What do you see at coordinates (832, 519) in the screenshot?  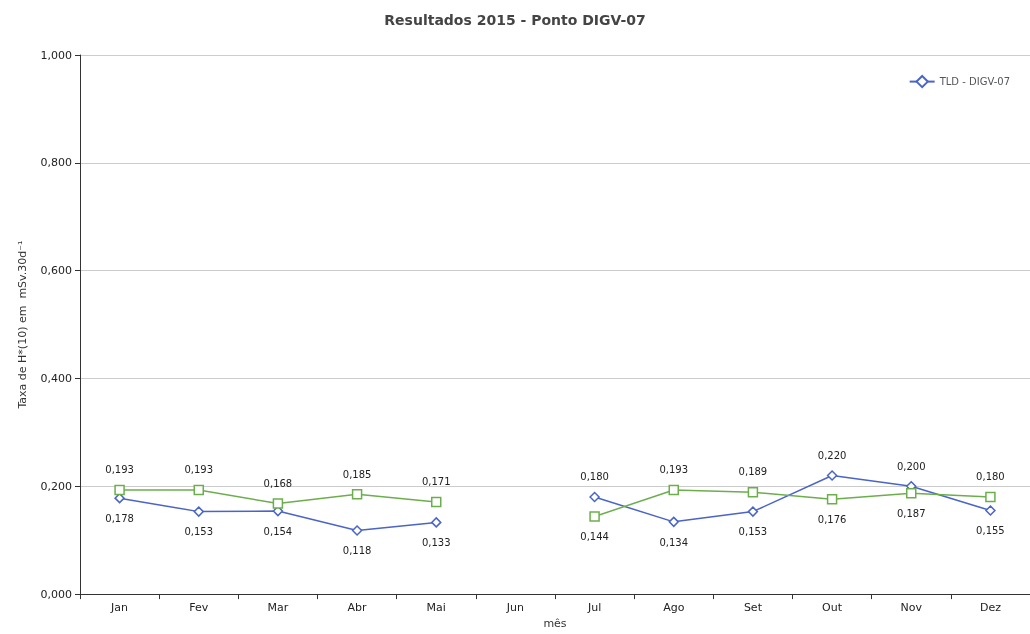 I see `data-label: 0,176` at bounding box center [832, 519].